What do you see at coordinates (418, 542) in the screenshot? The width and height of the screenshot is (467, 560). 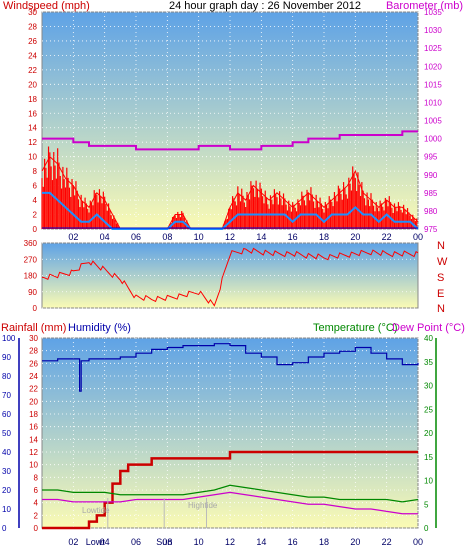 I see `rain-x-tick-label: 00` at bounding box center [418, 542].